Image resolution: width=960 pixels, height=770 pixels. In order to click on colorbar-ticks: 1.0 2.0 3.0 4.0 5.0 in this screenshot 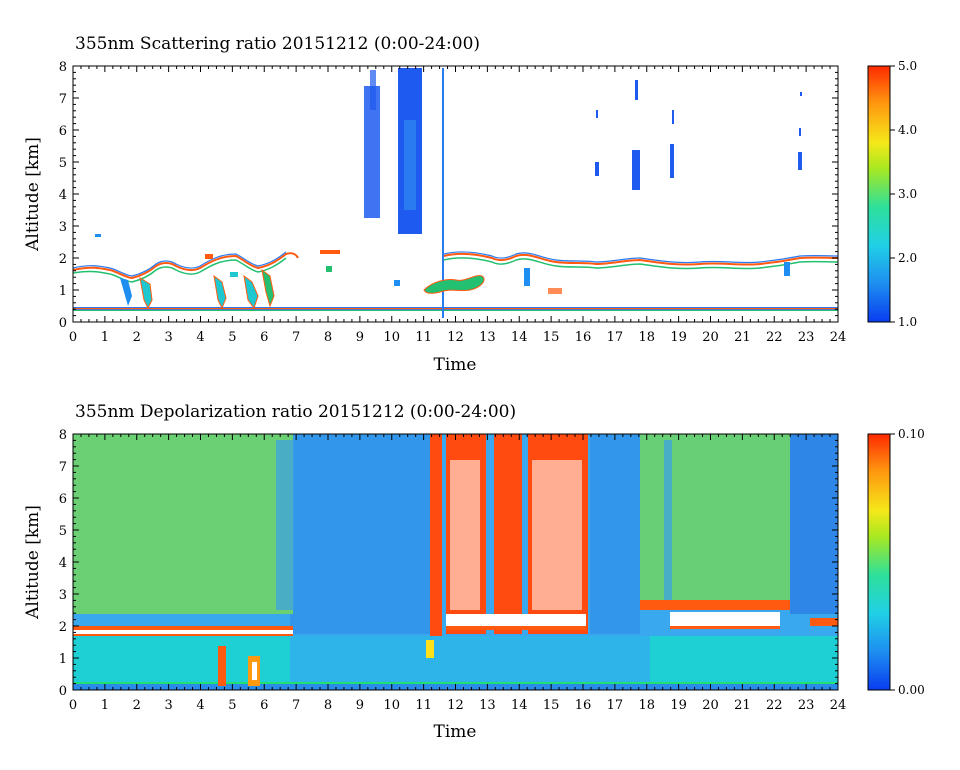, I will do `click(903, 194)`.